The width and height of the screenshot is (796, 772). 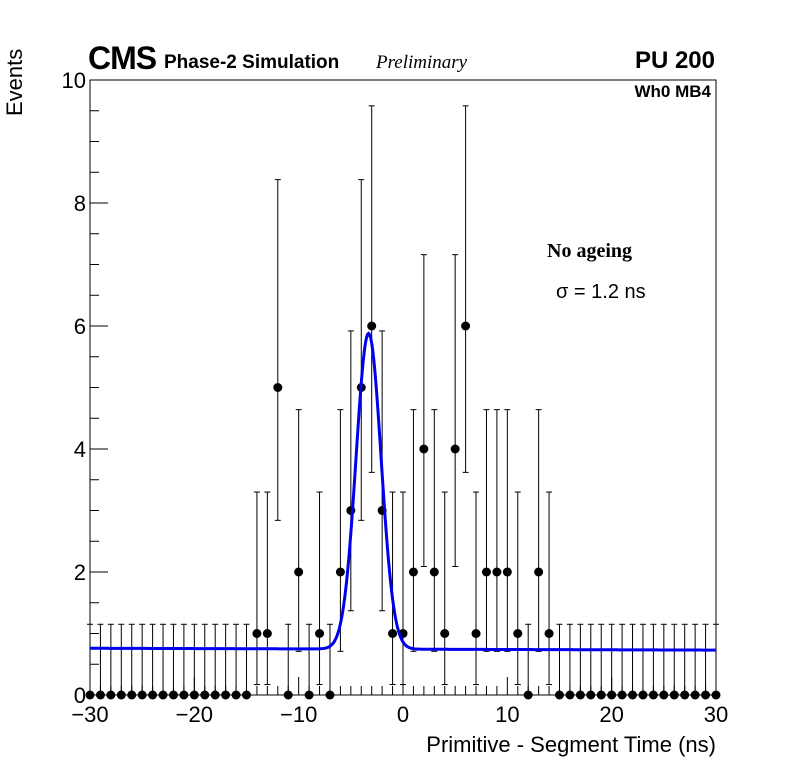 I want to click on y-tick-label: 8, so click(x=80, y=203).